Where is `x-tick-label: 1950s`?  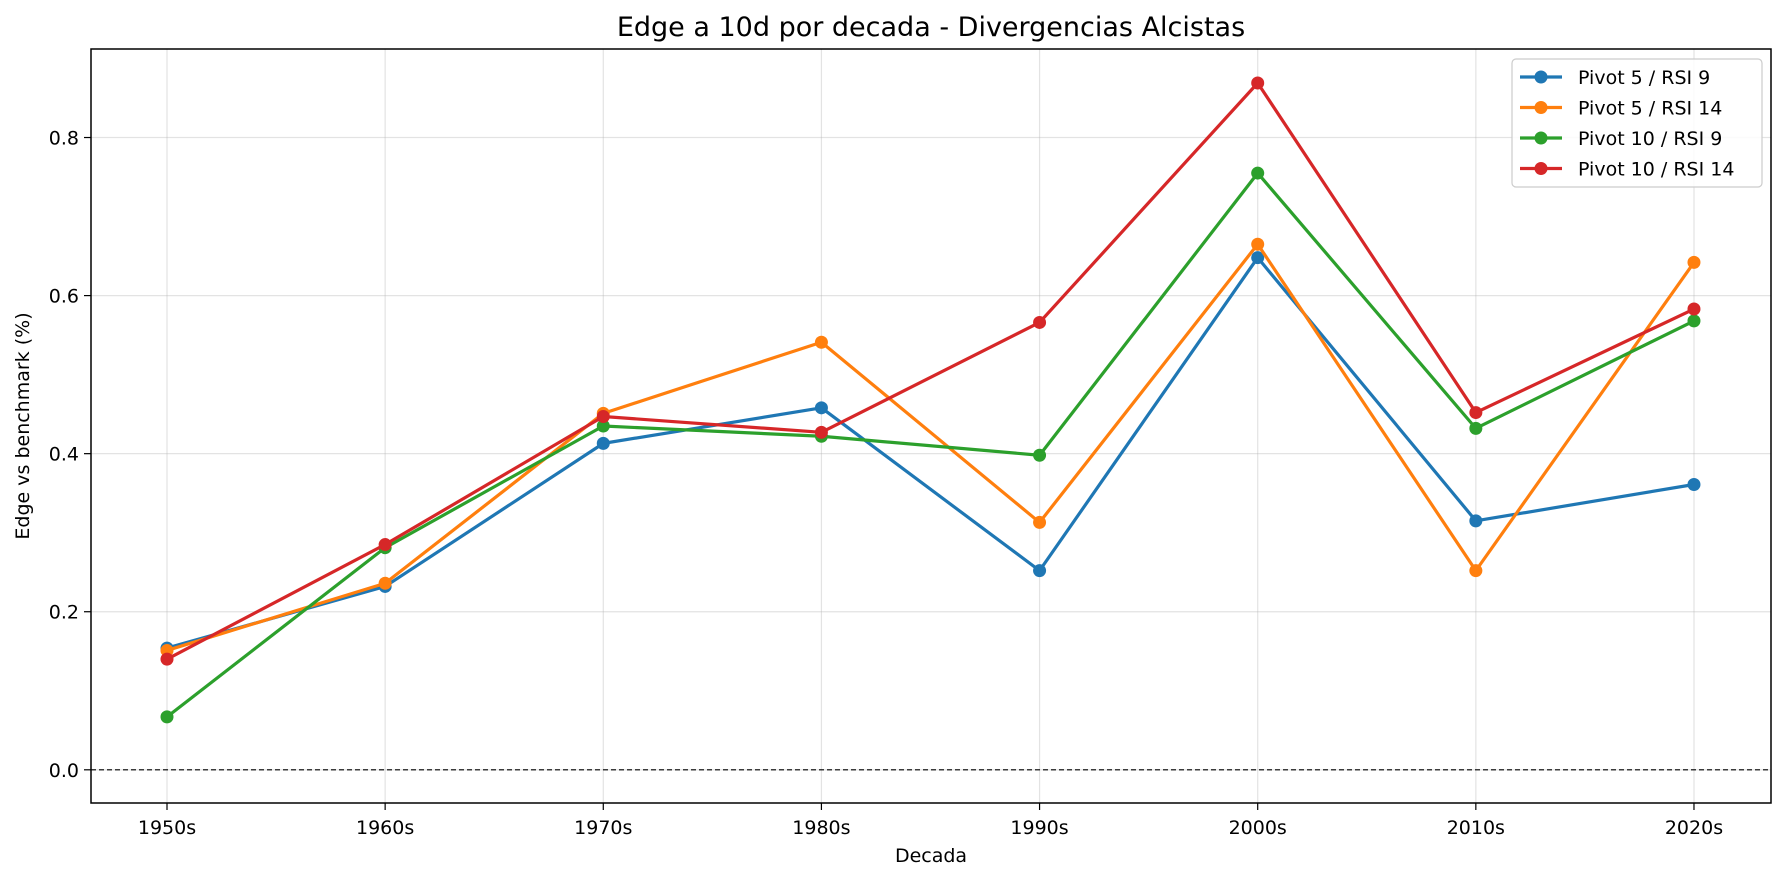 x-tick-label: 1950s is located at coordinates (167, 828).